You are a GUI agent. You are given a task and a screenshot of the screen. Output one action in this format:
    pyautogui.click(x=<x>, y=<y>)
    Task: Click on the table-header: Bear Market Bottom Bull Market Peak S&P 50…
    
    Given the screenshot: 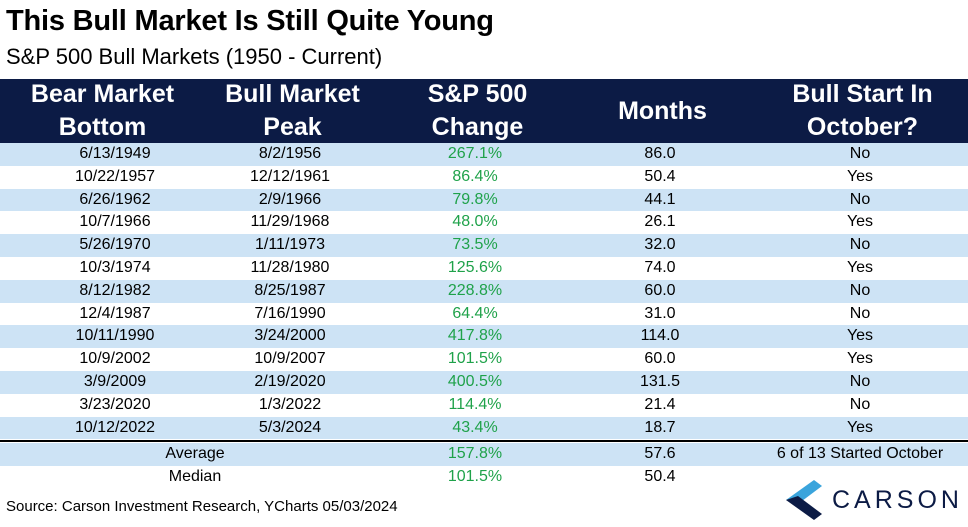 What is the action you would take?
    pyautogui.click(x=484, y=111)
    